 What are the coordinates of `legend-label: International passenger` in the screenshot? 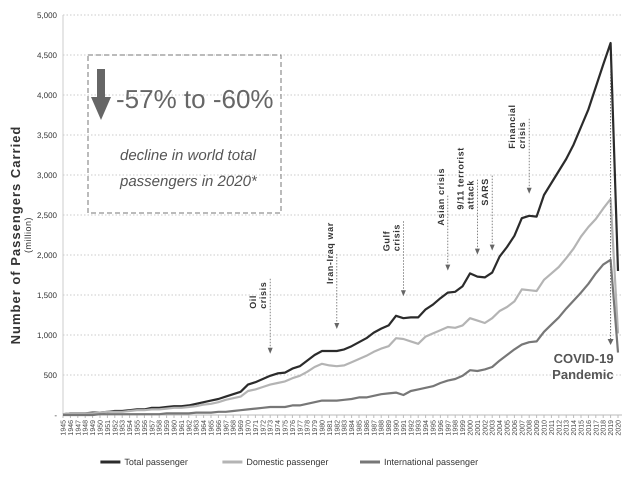 It's located at (431, 462).